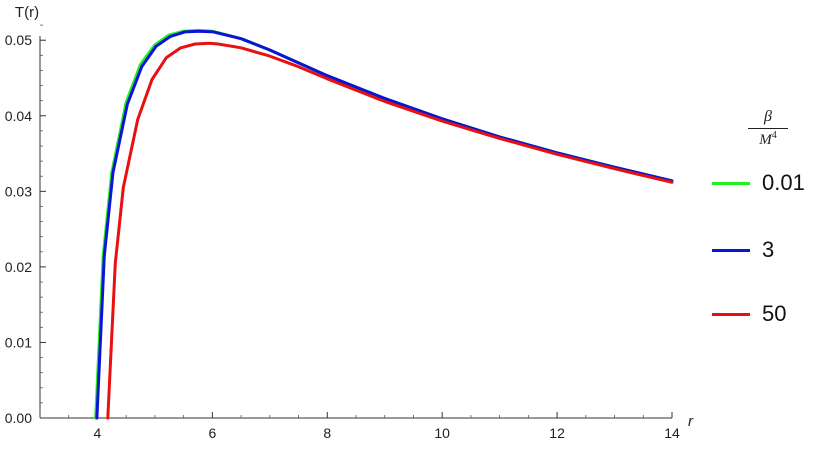  What do you see at coordinates (18, 267) in the screenshot?
I see `y-tick-label-2: 0.02` at bounding box center [18, 267].